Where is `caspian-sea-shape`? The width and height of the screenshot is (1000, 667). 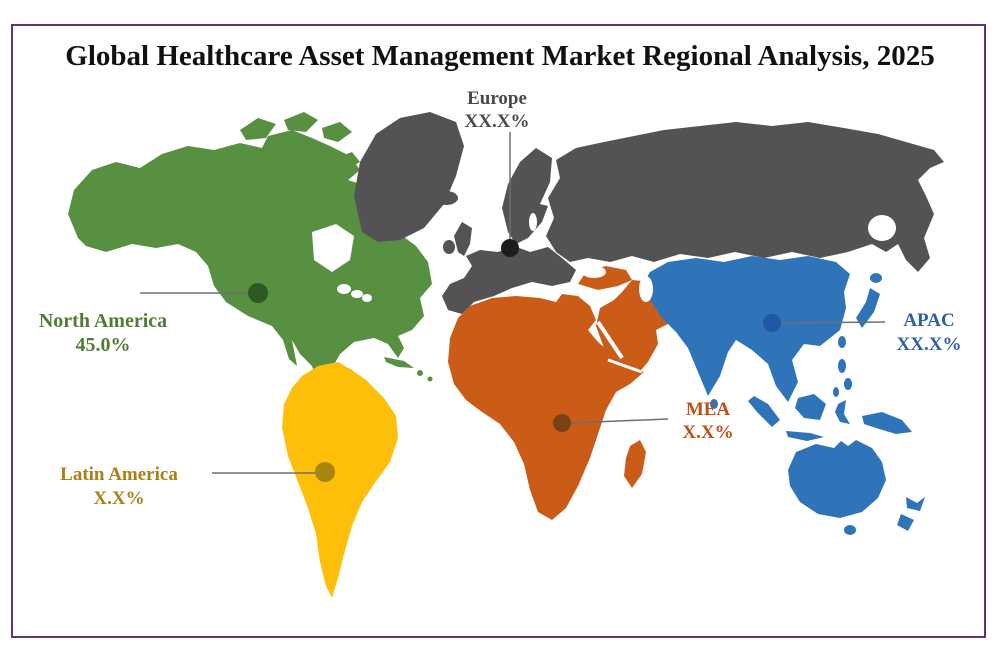
caspian-sea-shape is located at coordinates (646, 289).